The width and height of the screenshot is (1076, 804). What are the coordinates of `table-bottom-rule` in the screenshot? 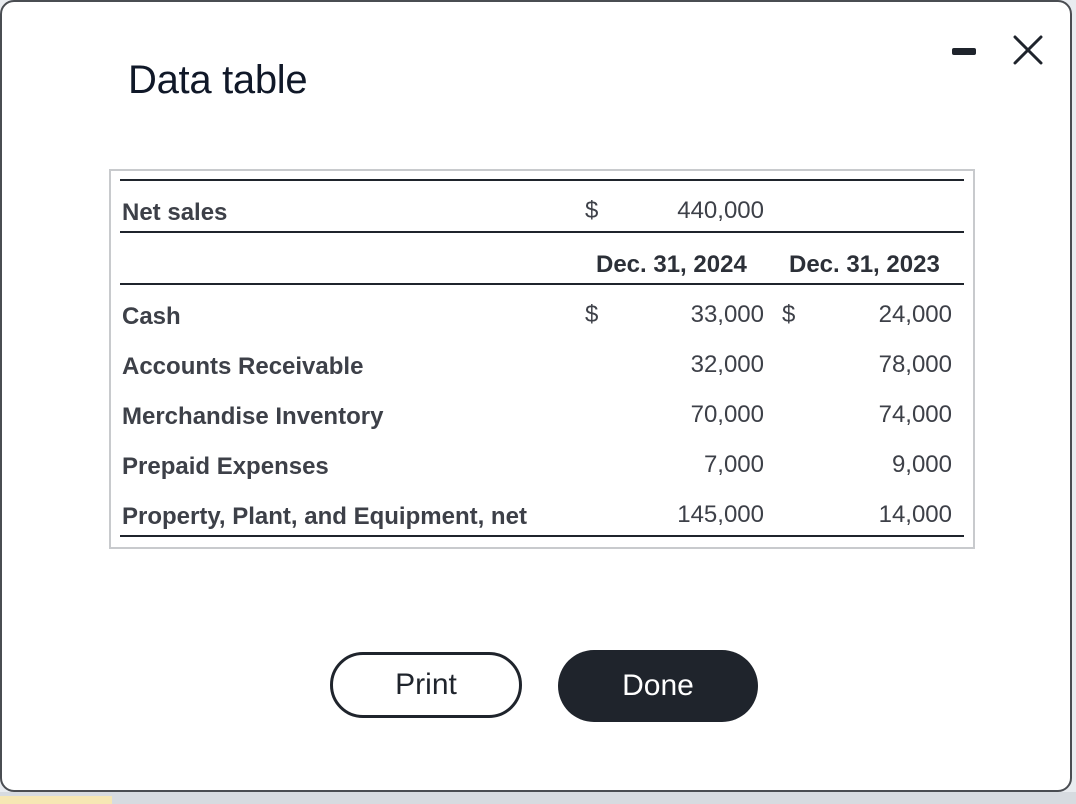 It's located at (542, 536).